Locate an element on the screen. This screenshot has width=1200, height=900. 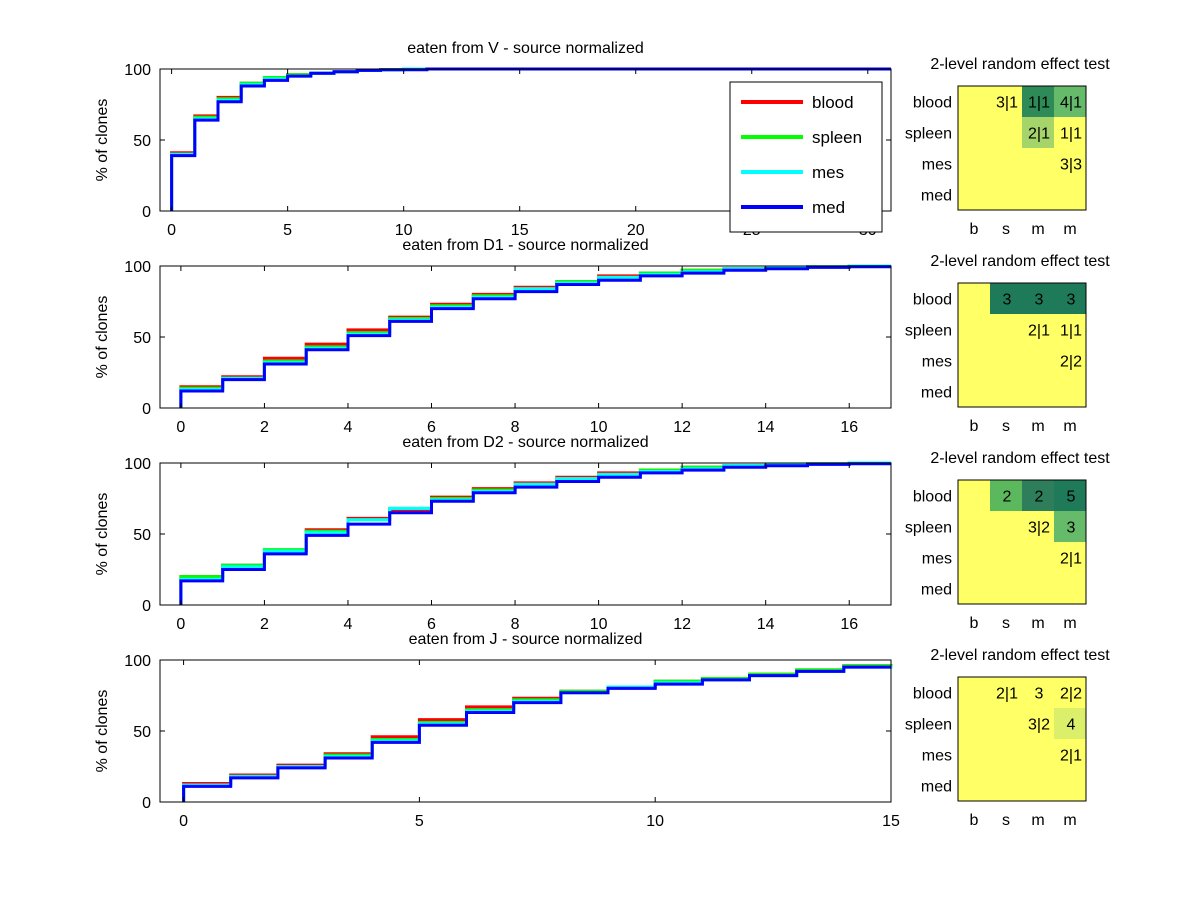
chart-title: eaten from V - source normalized is located at coordinates (525, 48).